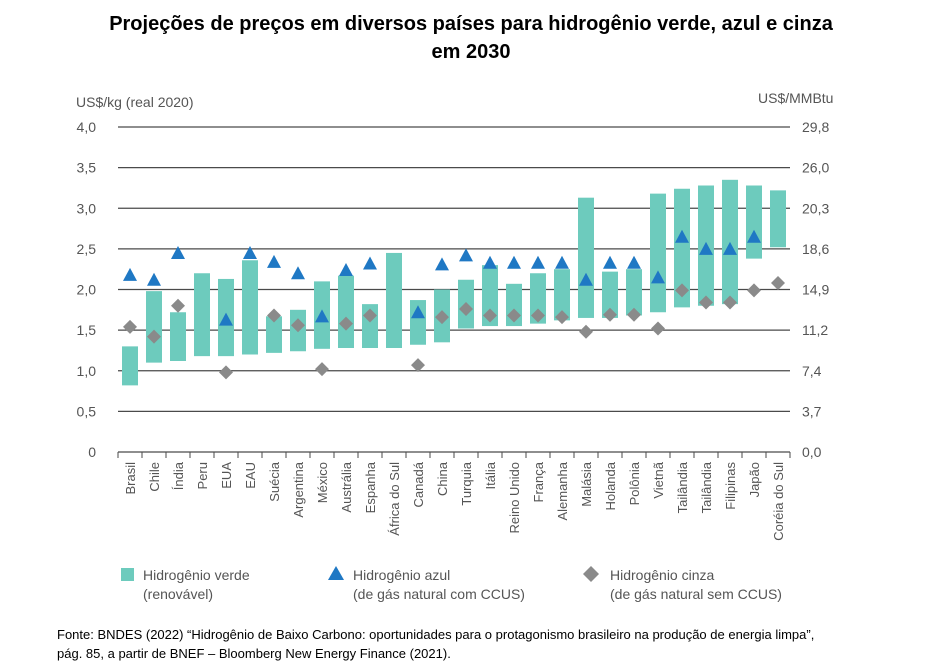  Describe the element at coordinates (586, 484) in the screenshot. I see `category-label: Malásia` at that location.